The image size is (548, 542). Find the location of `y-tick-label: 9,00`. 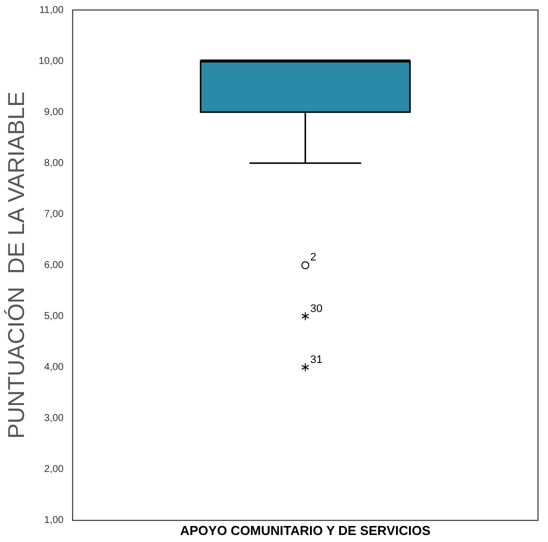

y-tick-label: 9,00 is located at coordinates (54, 112).